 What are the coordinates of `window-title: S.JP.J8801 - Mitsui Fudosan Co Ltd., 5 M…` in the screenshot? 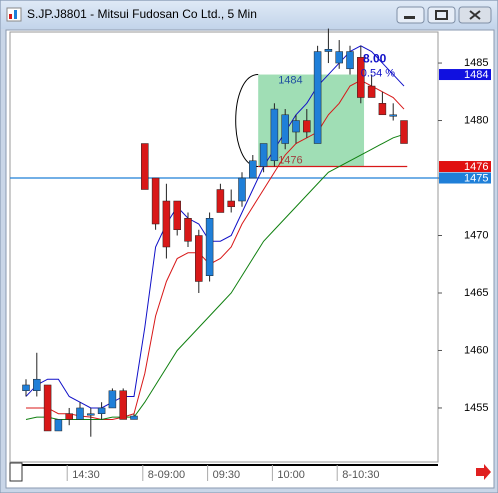 It's located at (142, 14).